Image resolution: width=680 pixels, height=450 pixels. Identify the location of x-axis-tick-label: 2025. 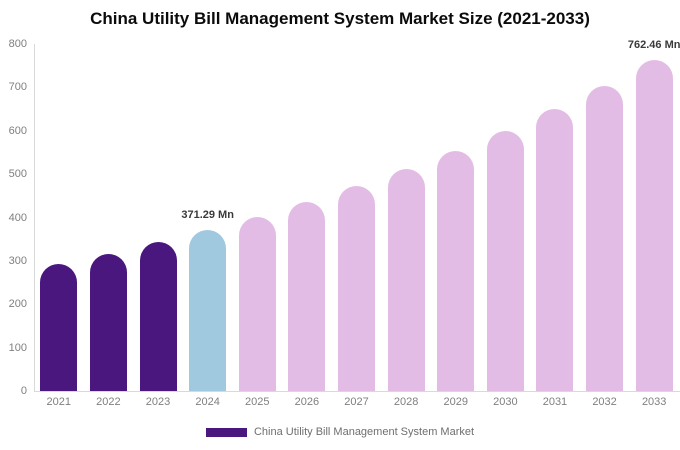
(257, 402).